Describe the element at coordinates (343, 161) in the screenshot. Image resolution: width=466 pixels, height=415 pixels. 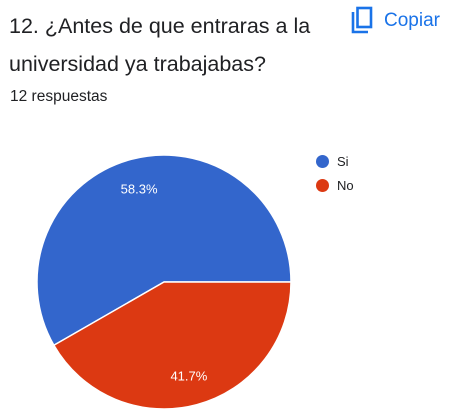
I see `legend-label-si: Si` at that location.